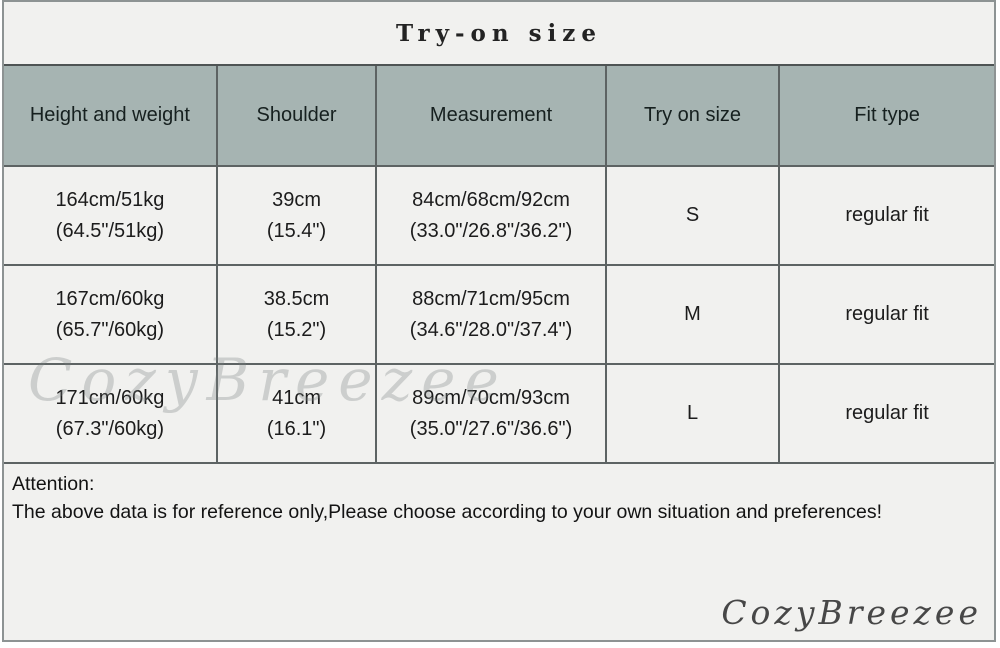 This screenshot has width=1000, height=648. I want to click on col-header-fit-type: Fit type, so click(886, 116).